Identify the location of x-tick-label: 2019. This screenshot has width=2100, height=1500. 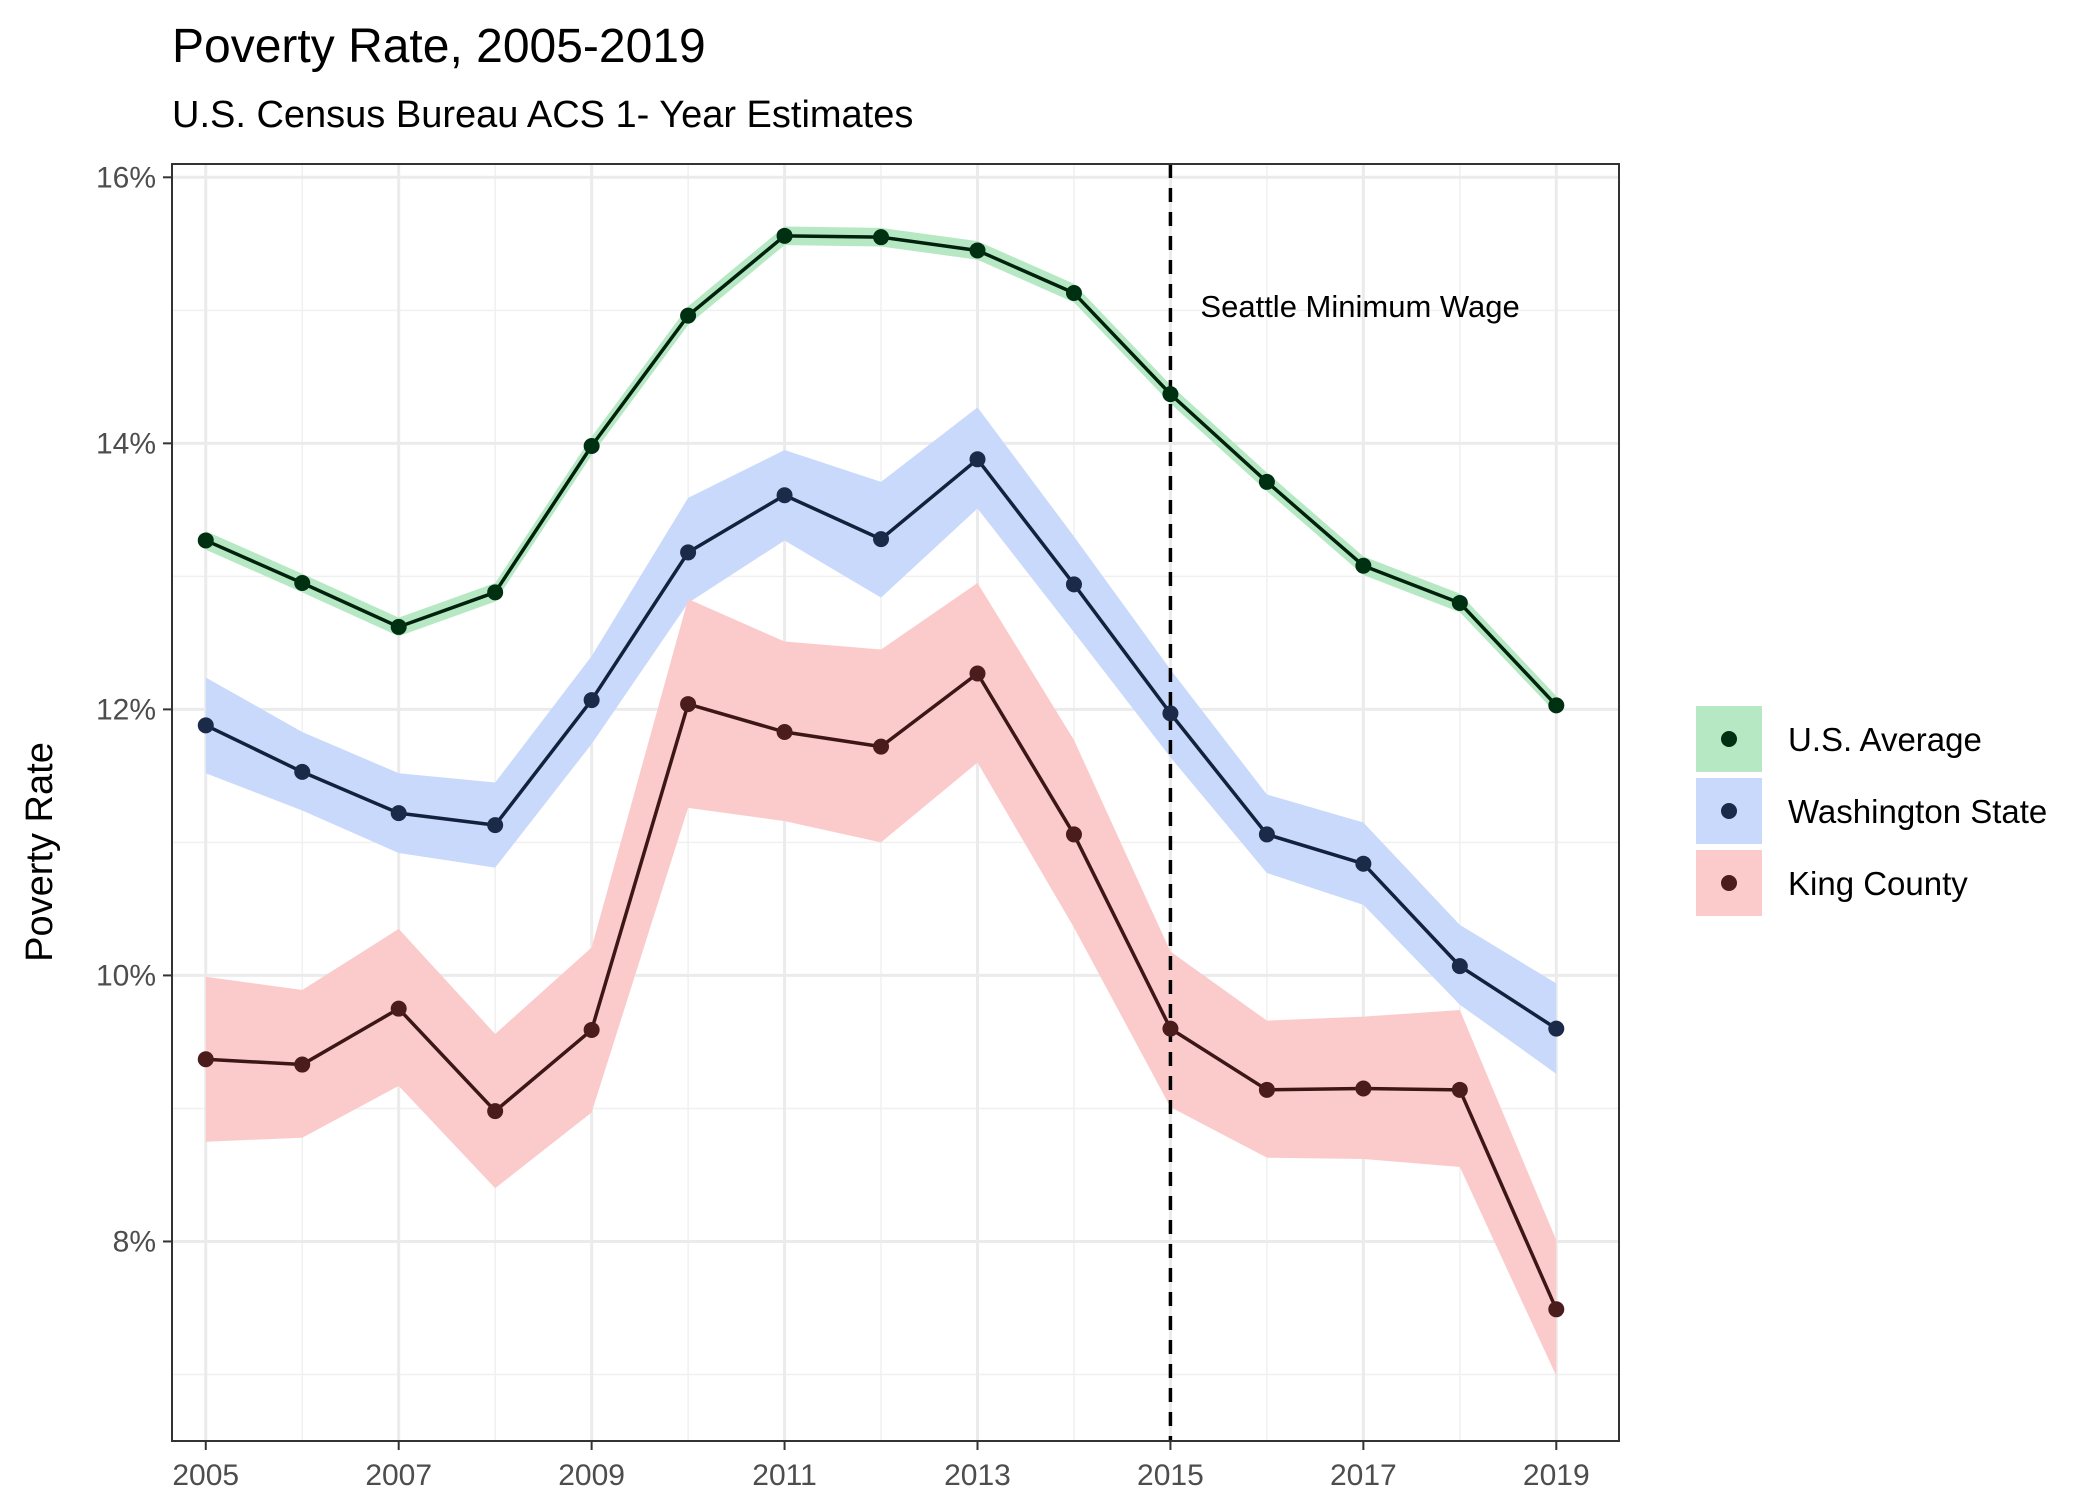
(1556, 1475).